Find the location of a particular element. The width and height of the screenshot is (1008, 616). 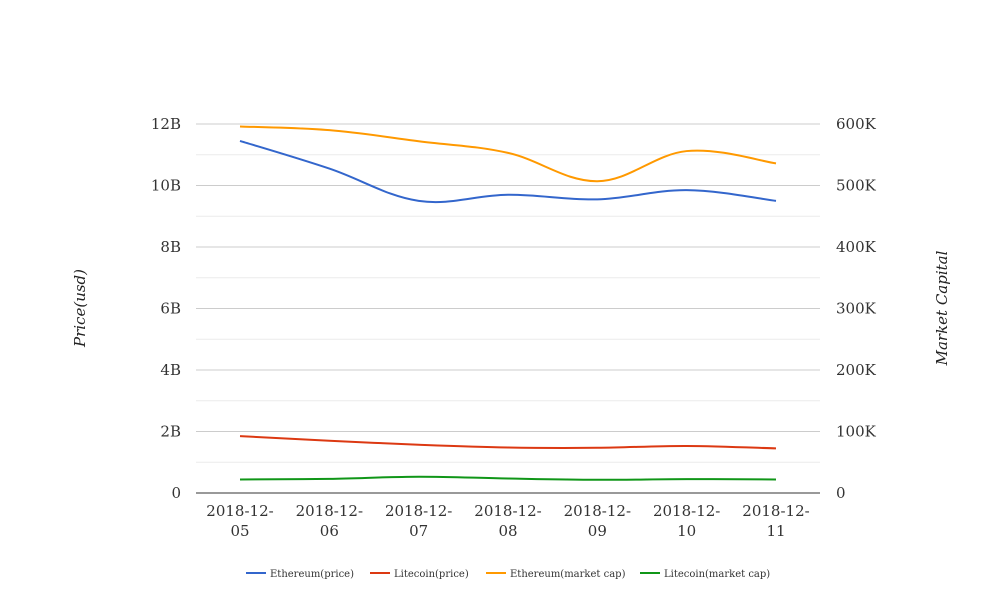

x-tick-label: 2018-12-08 is located at coordinates (507, 521).